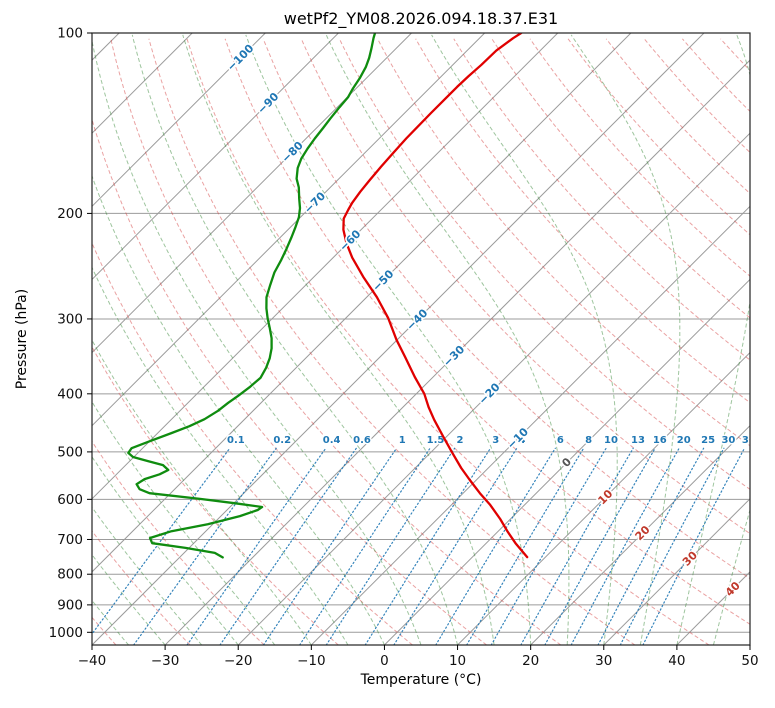 This screenshot has height=708, width=775. I want to click on mixing-ratio-label: 10, so click(611, 440).